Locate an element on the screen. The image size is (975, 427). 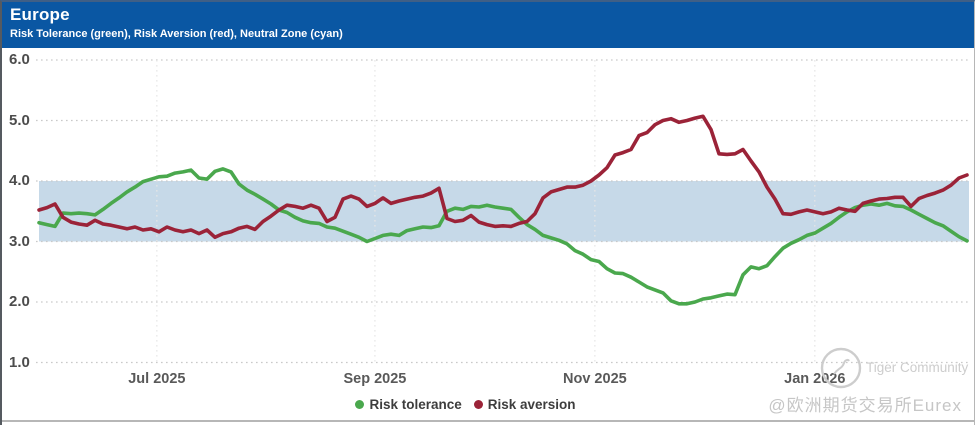
chart-legend: Risk tolerance Risk aversion is located at coordinates (488, 404).